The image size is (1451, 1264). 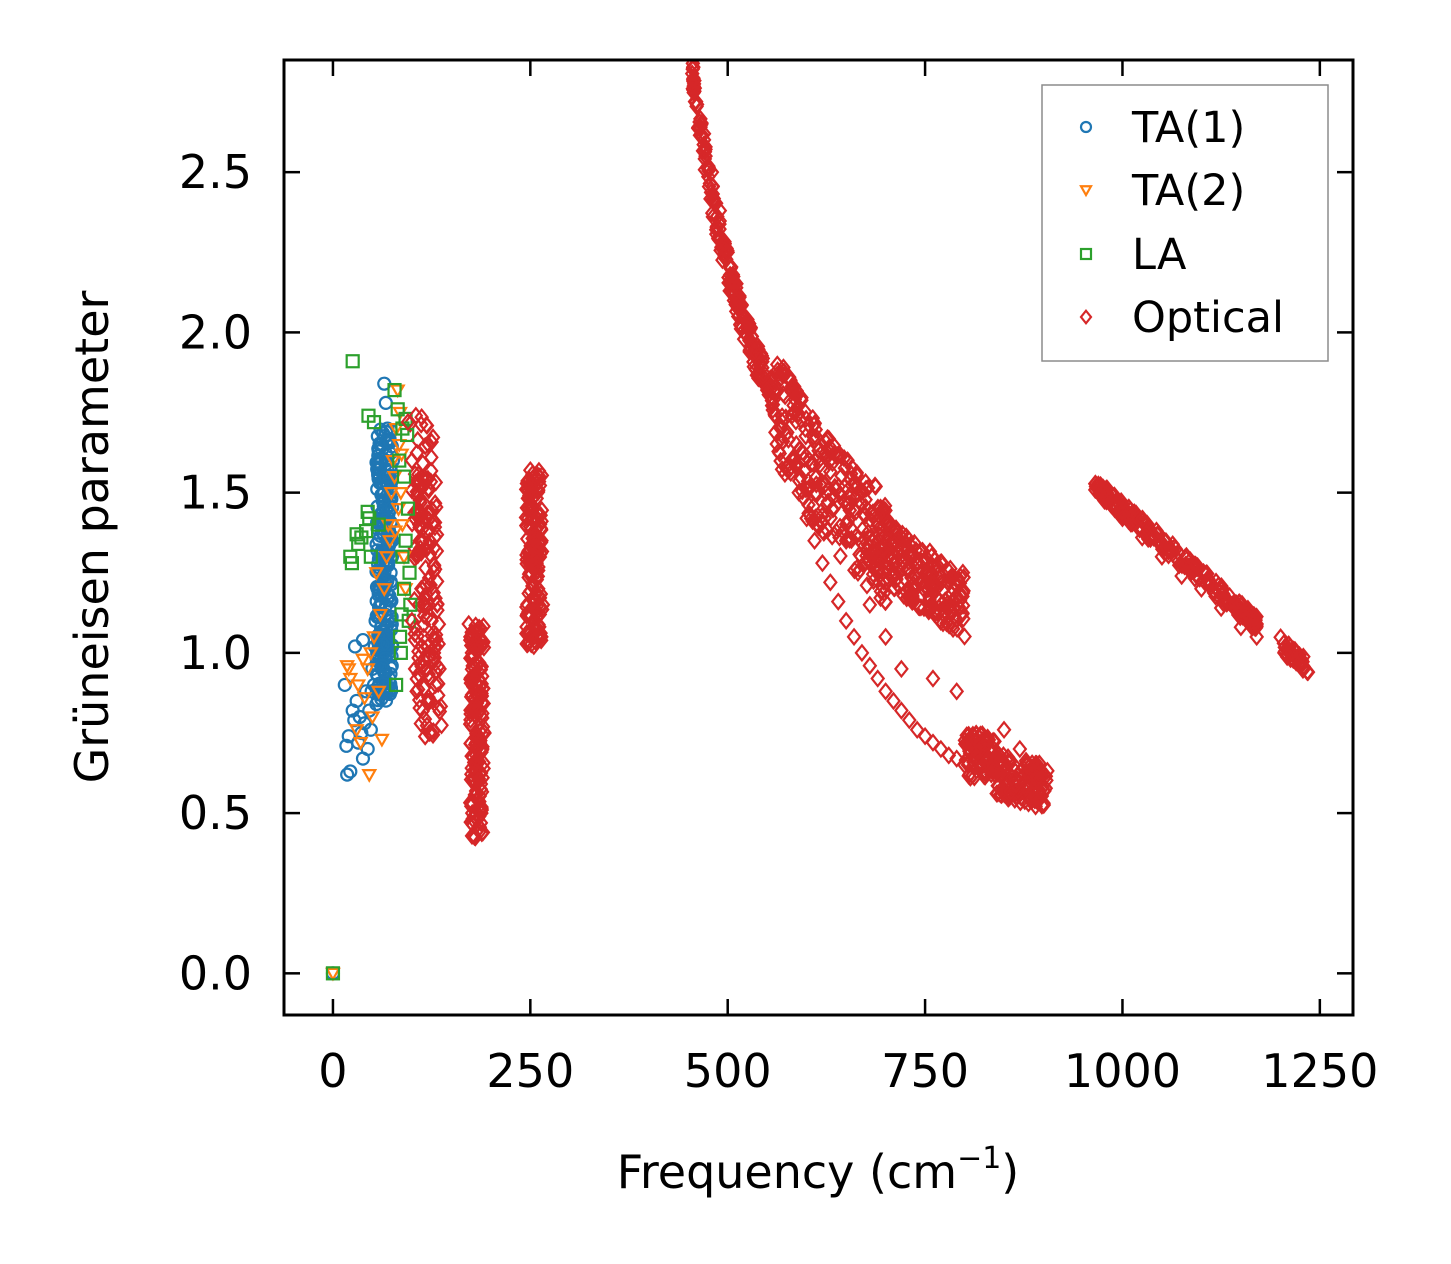 What do you see at coordinates (1208, 318) in the screenshot?
I see `legend-label: Optical` at bounding box center [1208, 318].